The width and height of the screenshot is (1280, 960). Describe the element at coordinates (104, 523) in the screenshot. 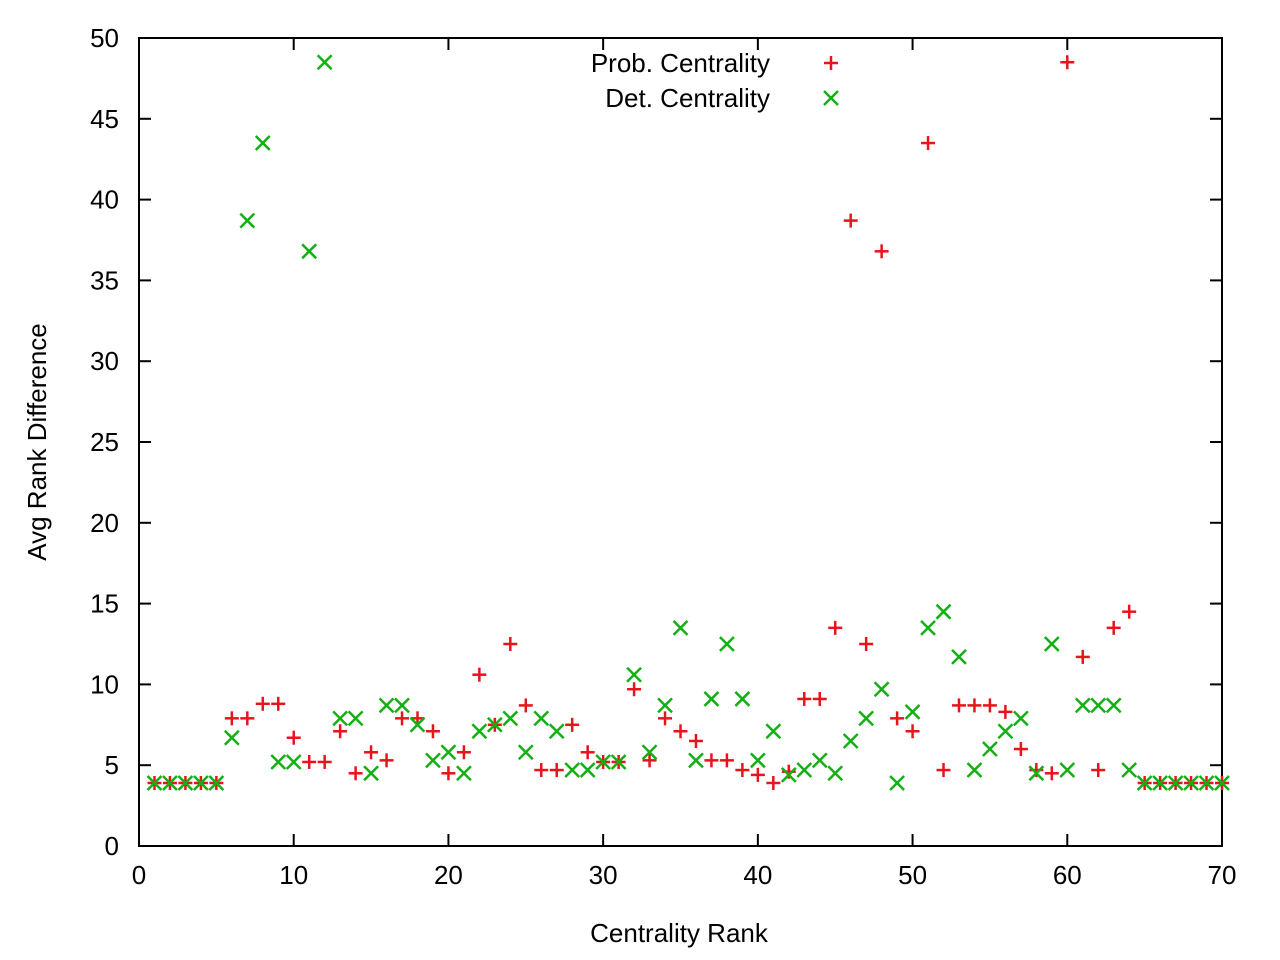

I see `y-tick-label: 20` at that location.